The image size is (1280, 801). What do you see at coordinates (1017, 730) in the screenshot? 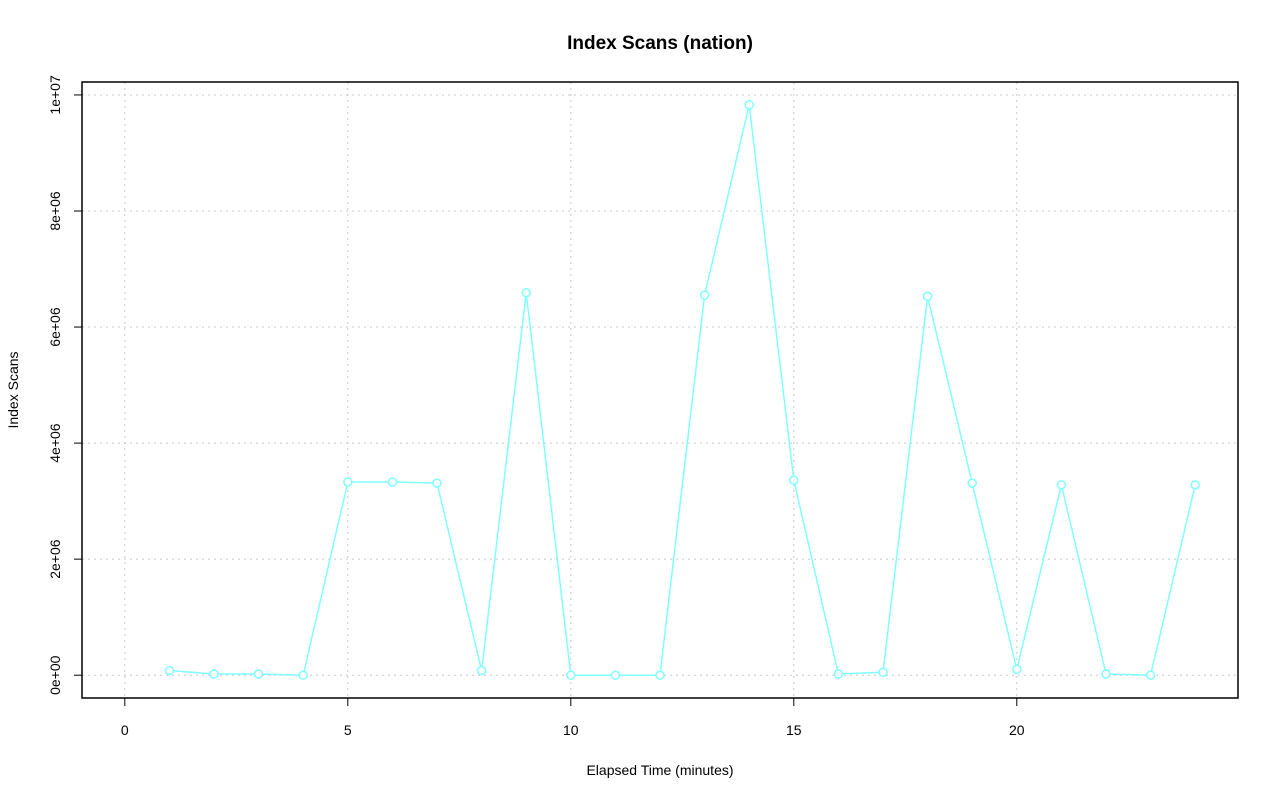
I see `x-tick-label: 20` at bounding box center [1017, 730].